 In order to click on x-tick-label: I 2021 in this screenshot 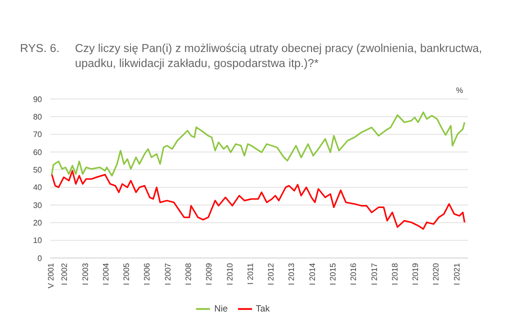, I will do `click(457, 274)`.